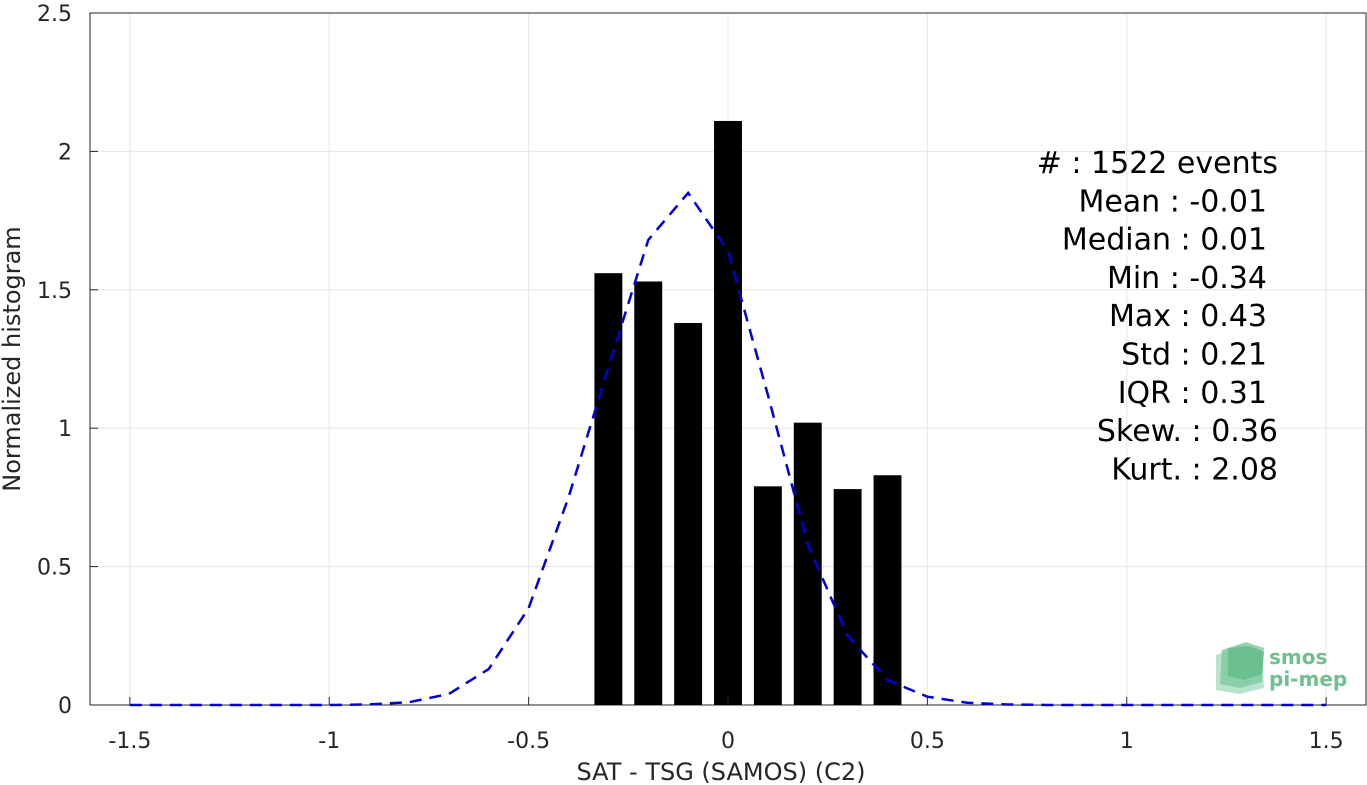 The width and height of the screenshot is (1367, 785). I want to click on x-tick-label: -1.5, so click(129, 741).